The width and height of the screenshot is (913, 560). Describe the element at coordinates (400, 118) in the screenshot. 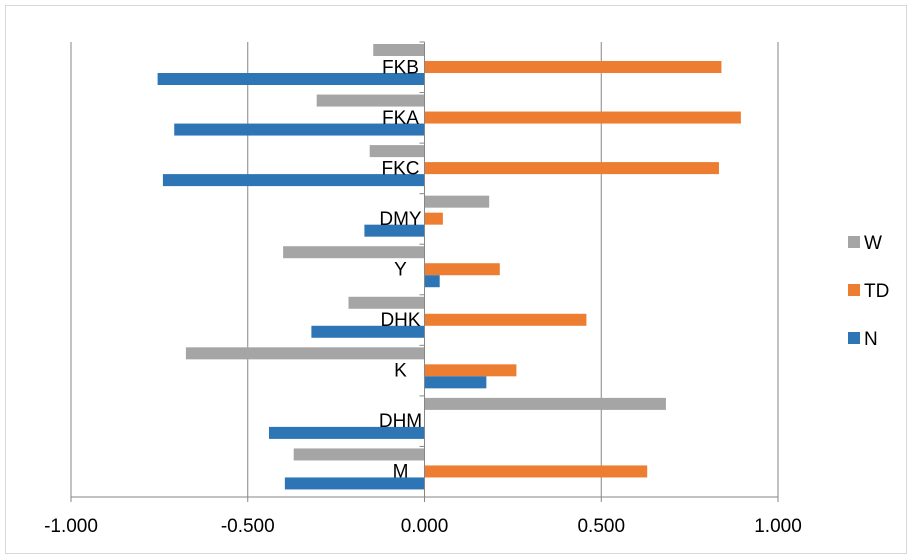

I see `category-label-fka: FKA` at that location.